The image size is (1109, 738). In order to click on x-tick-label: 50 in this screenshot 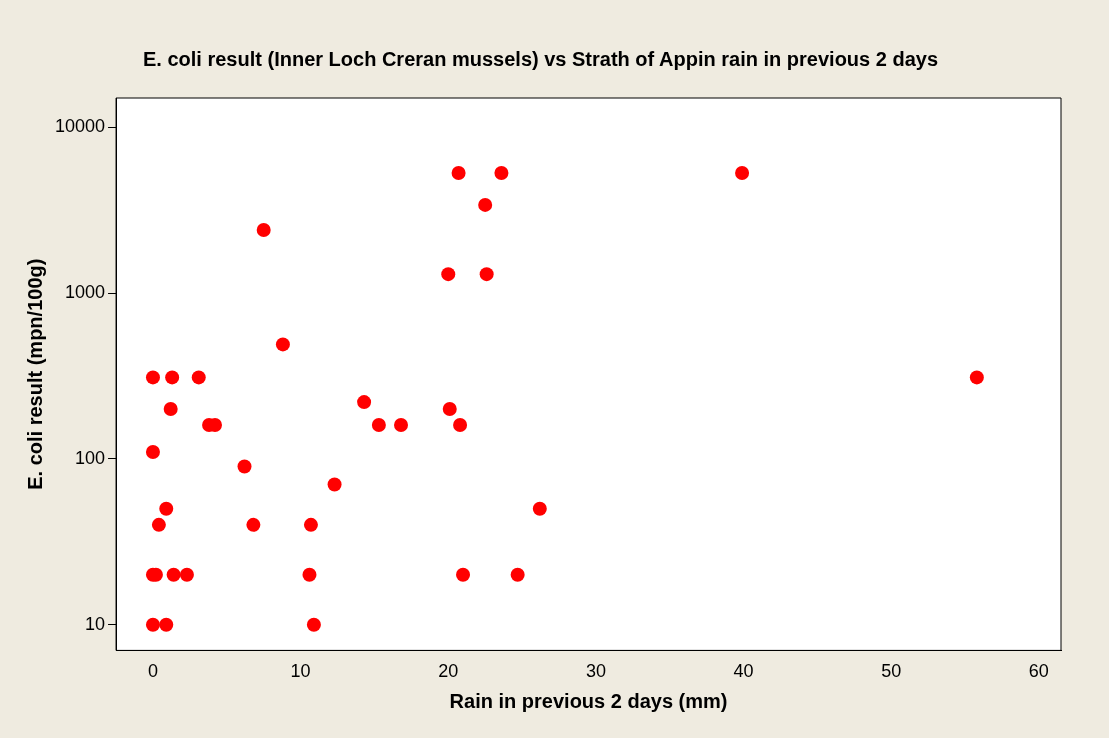, I will do `click(891, 671)`.